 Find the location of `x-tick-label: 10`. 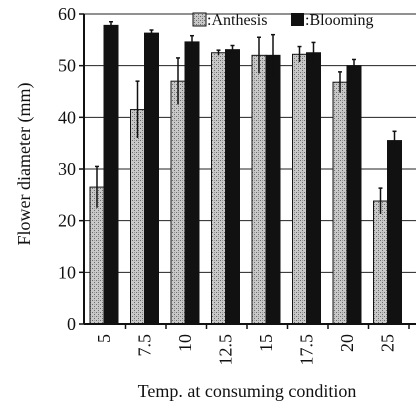

x-tick-label: 10 is located at coordinates (185, 343).